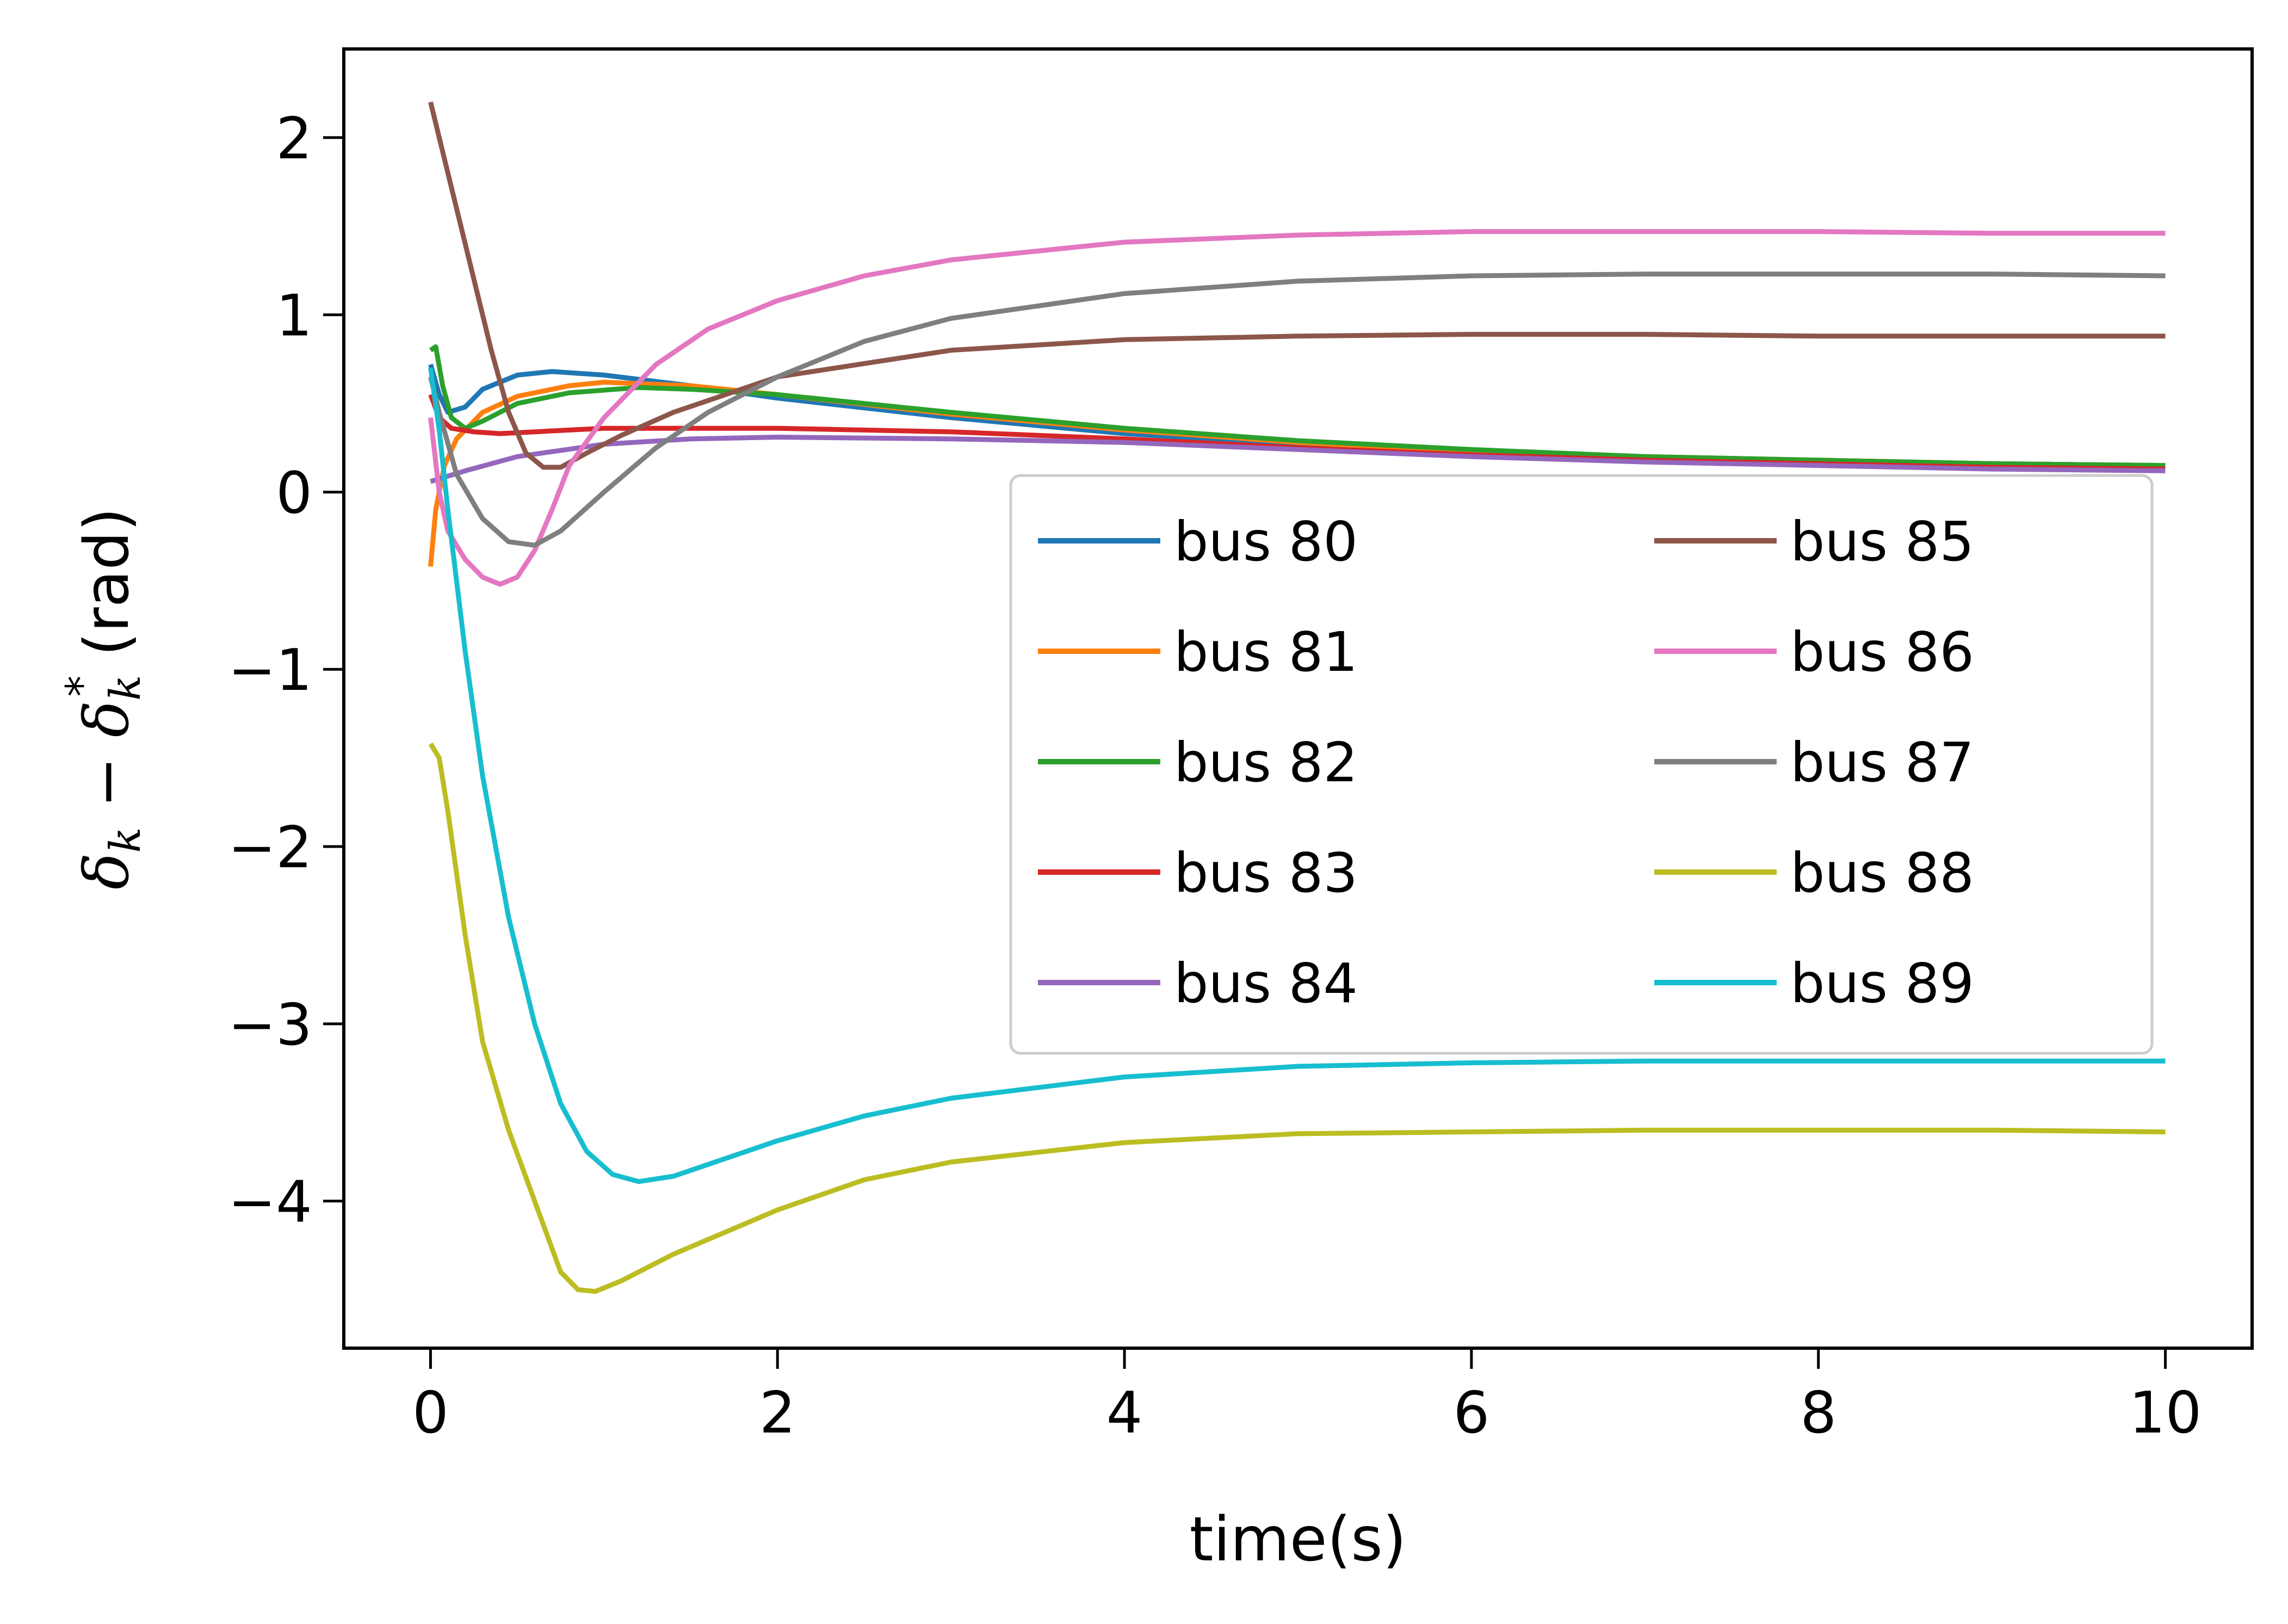 The image size is (2288, 1624). I want to click on y-tick-label: 0, so click(294, 493).